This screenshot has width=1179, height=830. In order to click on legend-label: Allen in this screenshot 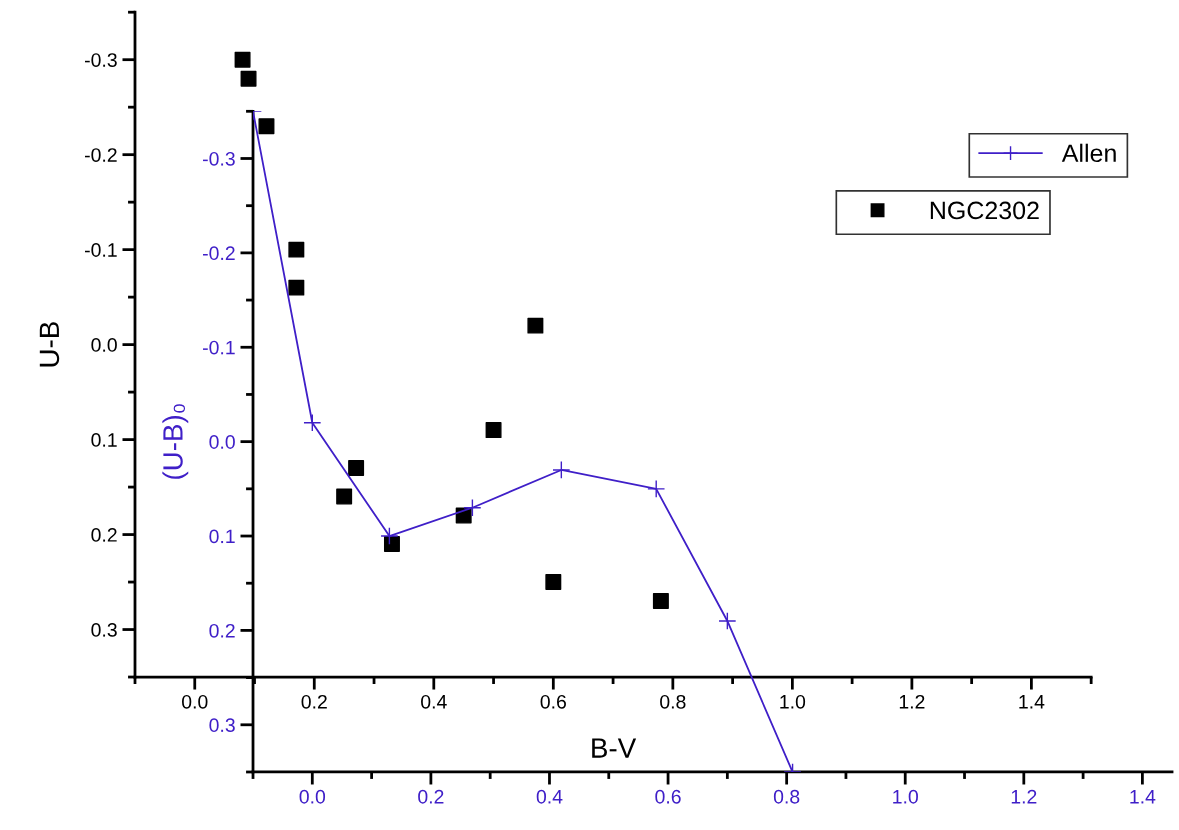, I will do `click(1088, 153)`.